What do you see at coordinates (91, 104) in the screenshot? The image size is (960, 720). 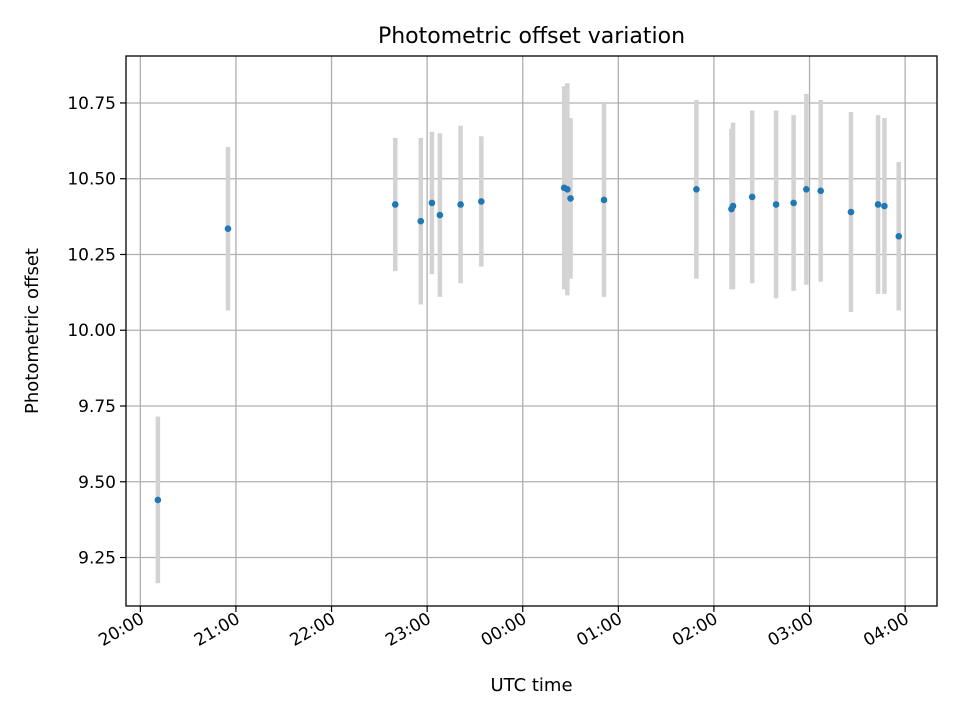 I see `y-tick-label: 10.75` at bounding box center [91, 104].